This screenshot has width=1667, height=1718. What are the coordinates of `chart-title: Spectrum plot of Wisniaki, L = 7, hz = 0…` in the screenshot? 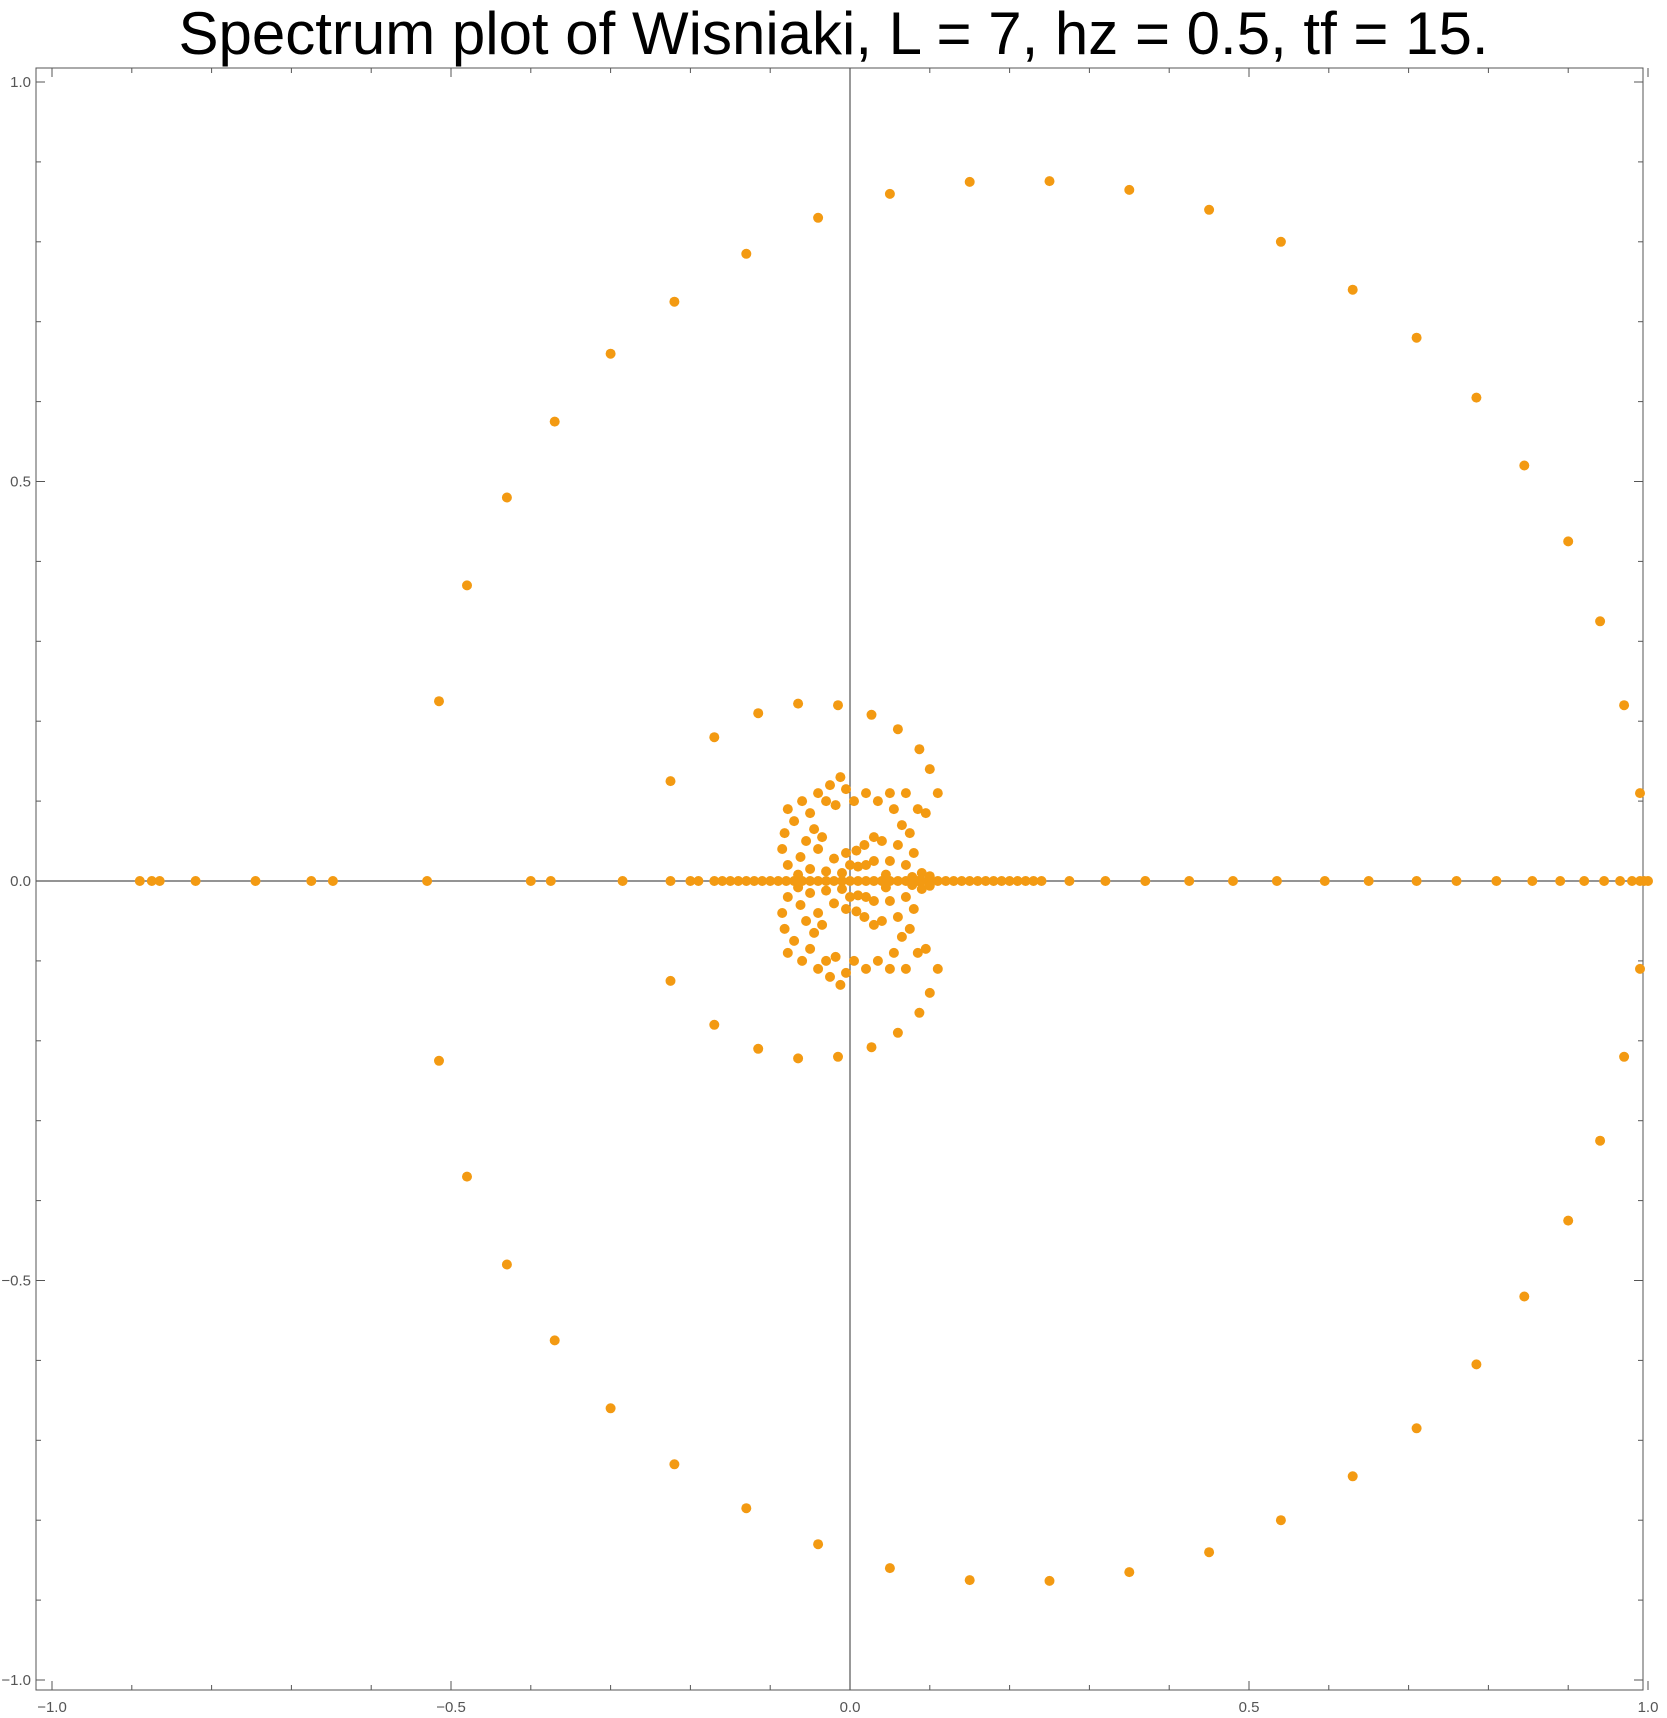 It's located at (833, 33).